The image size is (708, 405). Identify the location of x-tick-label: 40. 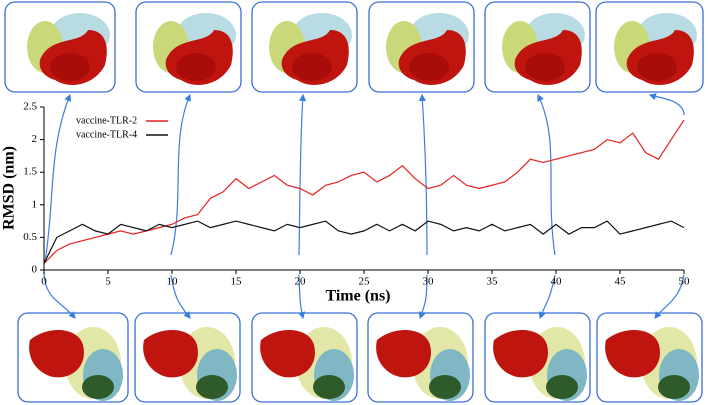
(557, 282).